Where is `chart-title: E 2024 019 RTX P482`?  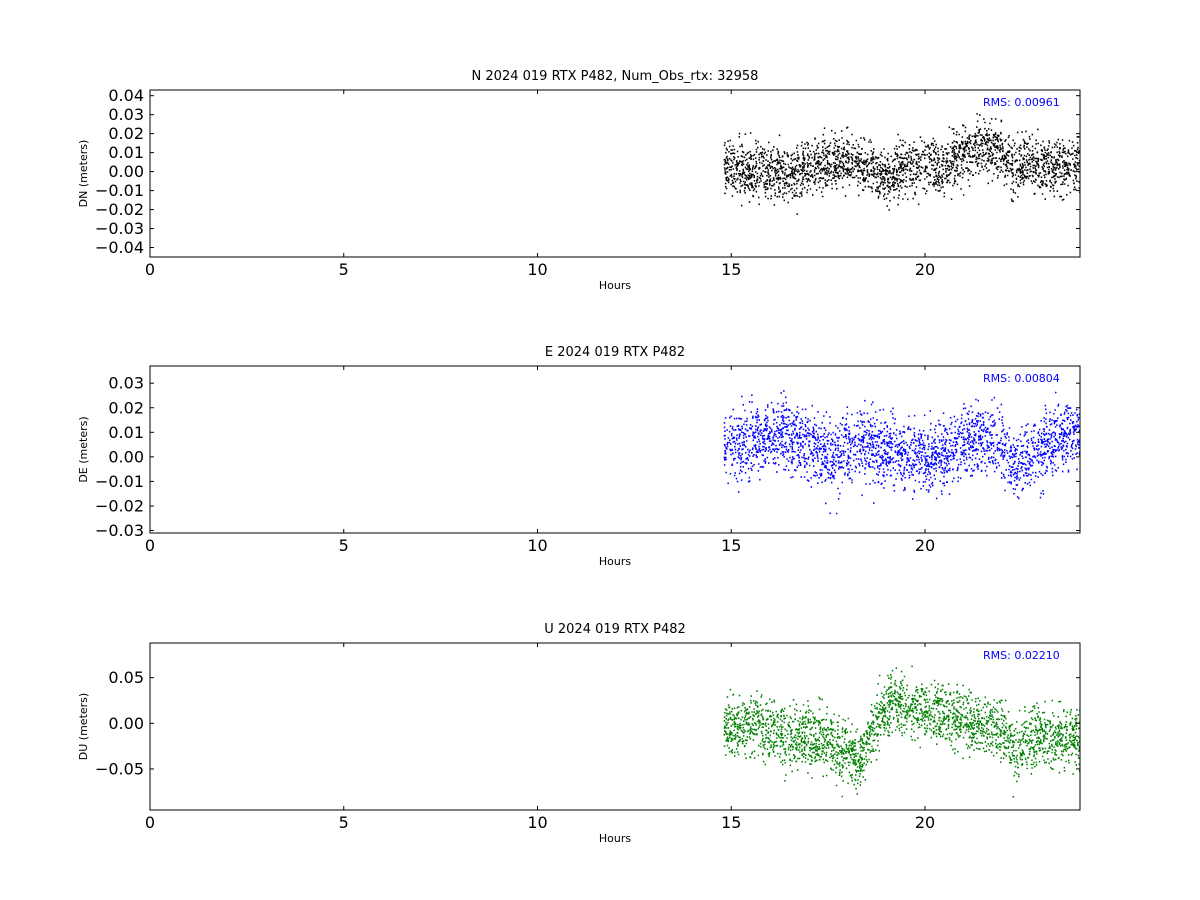 chart-title: E 2024 019 RTX P482 is located at coordinates (615, 352).